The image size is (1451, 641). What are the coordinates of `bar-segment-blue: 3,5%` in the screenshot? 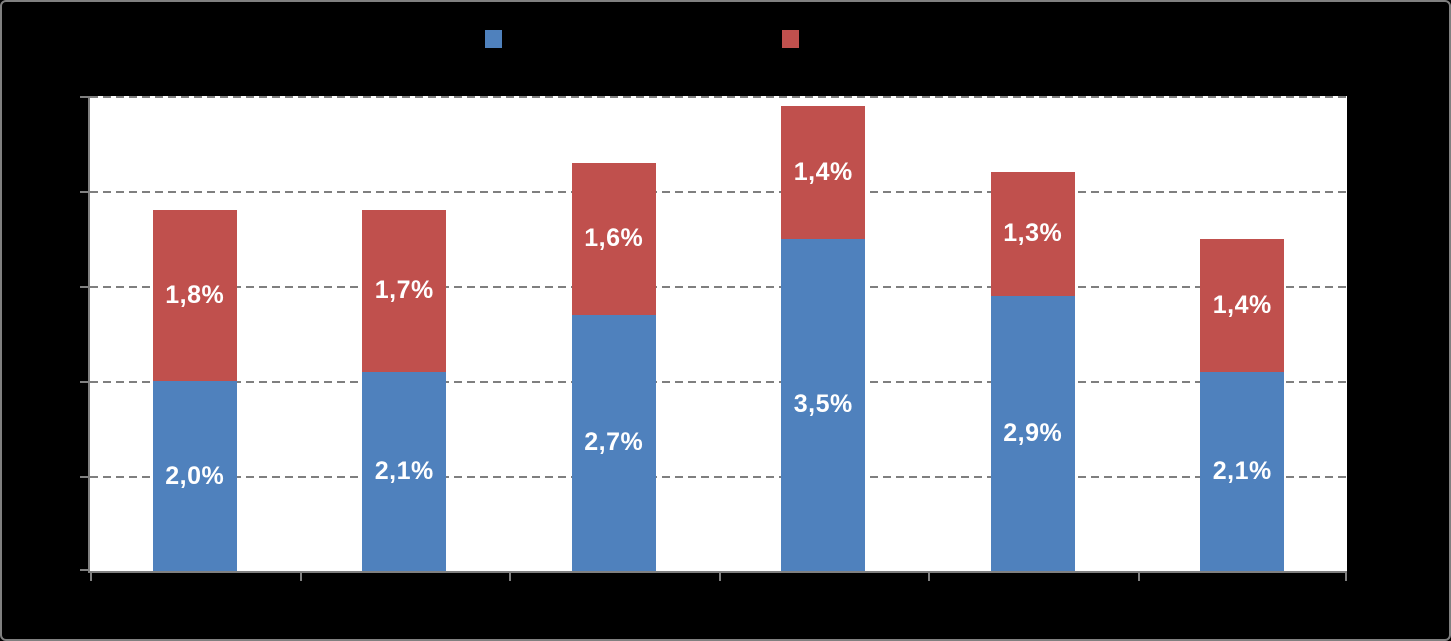 It's located at (823, 404).